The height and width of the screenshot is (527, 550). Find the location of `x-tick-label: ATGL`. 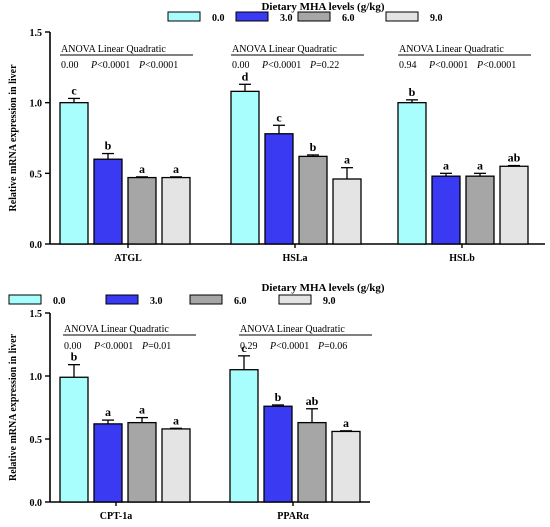

x-tick-label: ATGL is located at coordinates (128, 258).